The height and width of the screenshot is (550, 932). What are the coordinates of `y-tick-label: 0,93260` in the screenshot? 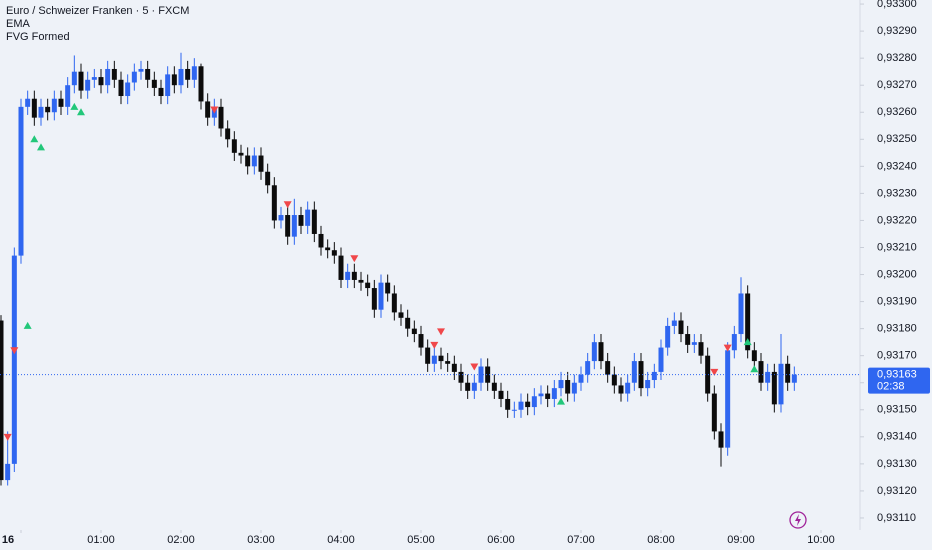 It's located at (897, 112).